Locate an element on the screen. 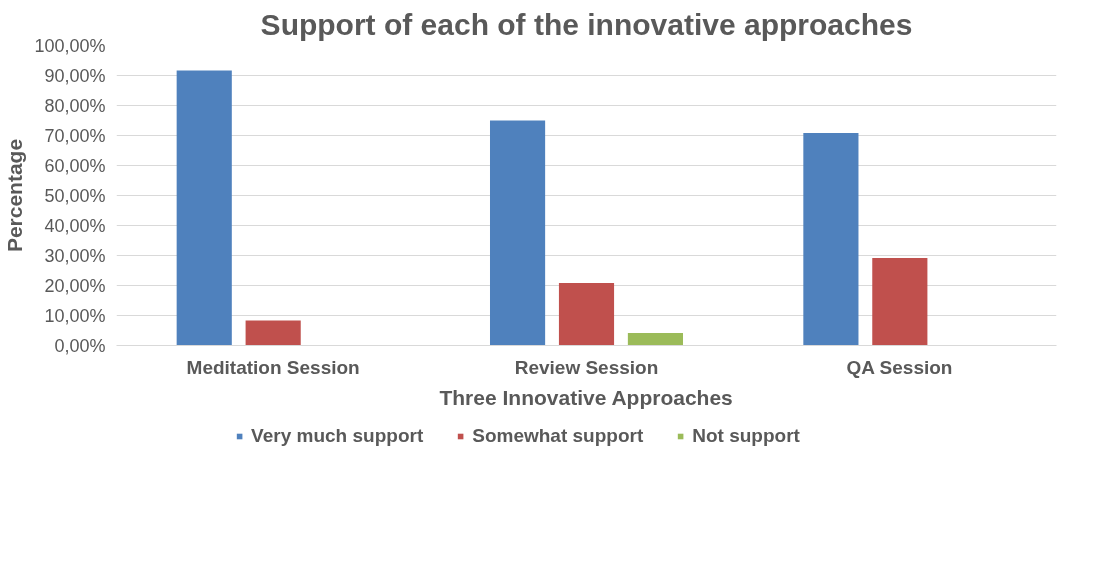 This screenshot has height=588, width=1100. y-tick-label: 50,00% is located at coordinates (75, 195).